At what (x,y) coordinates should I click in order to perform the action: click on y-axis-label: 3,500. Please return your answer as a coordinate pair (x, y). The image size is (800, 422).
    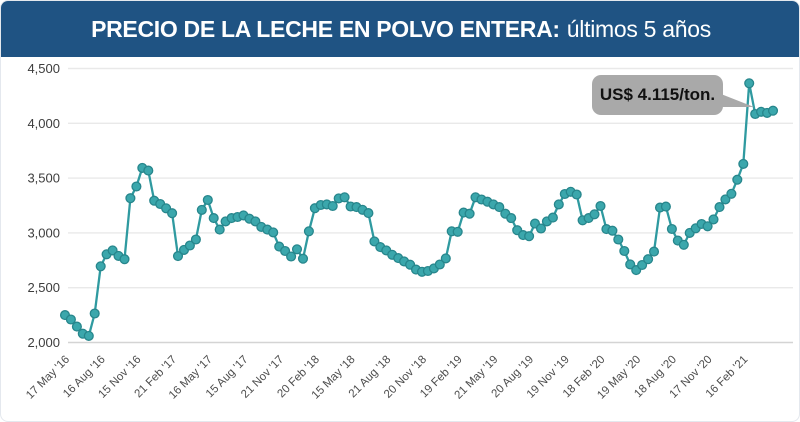
    Looking at the image, I should click on (43, 178).